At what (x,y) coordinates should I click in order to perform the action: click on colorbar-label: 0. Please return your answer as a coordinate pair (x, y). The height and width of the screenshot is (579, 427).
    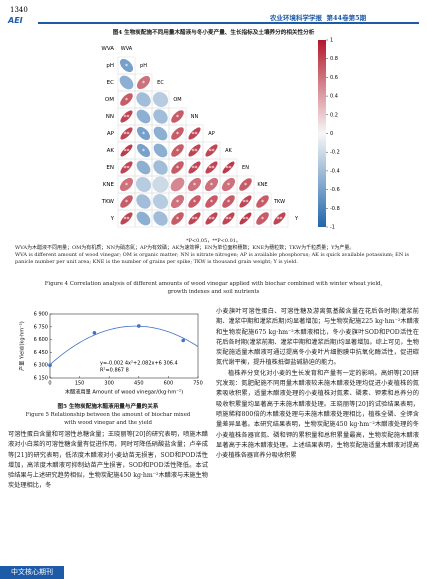
    Looking at the image, I should click on (331, 134).